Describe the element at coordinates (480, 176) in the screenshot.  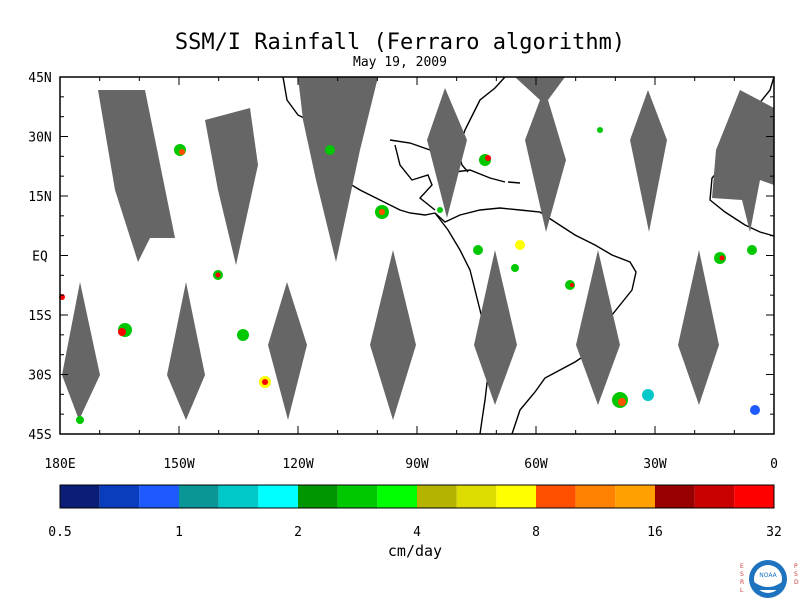
I see `cuba` at that location.